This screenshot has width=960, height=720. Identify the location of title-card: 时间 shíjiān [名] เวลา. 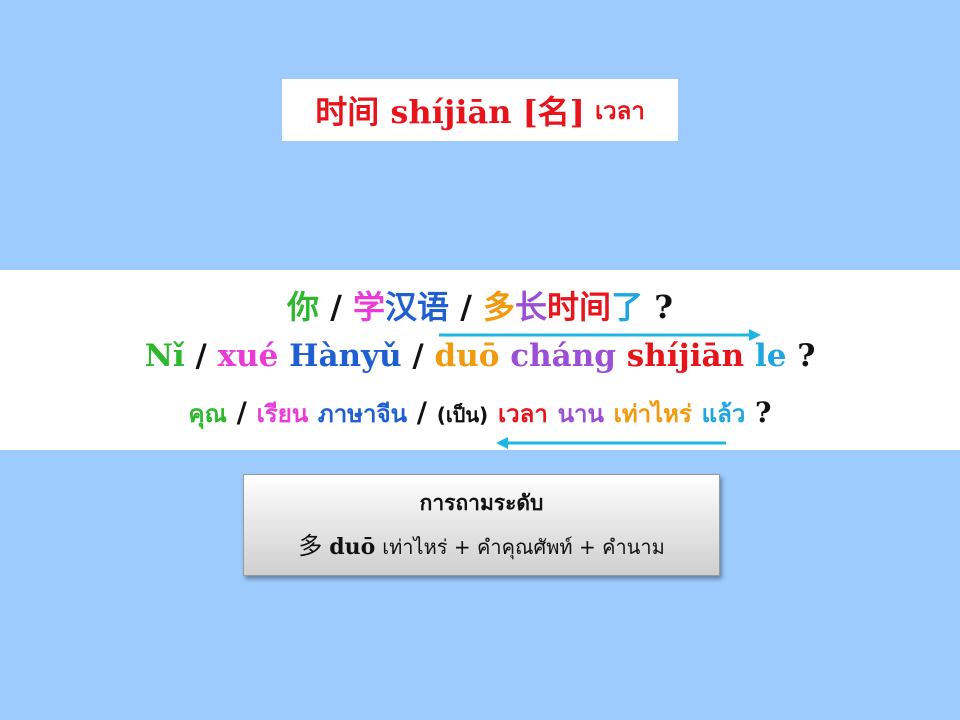
(480, 110).